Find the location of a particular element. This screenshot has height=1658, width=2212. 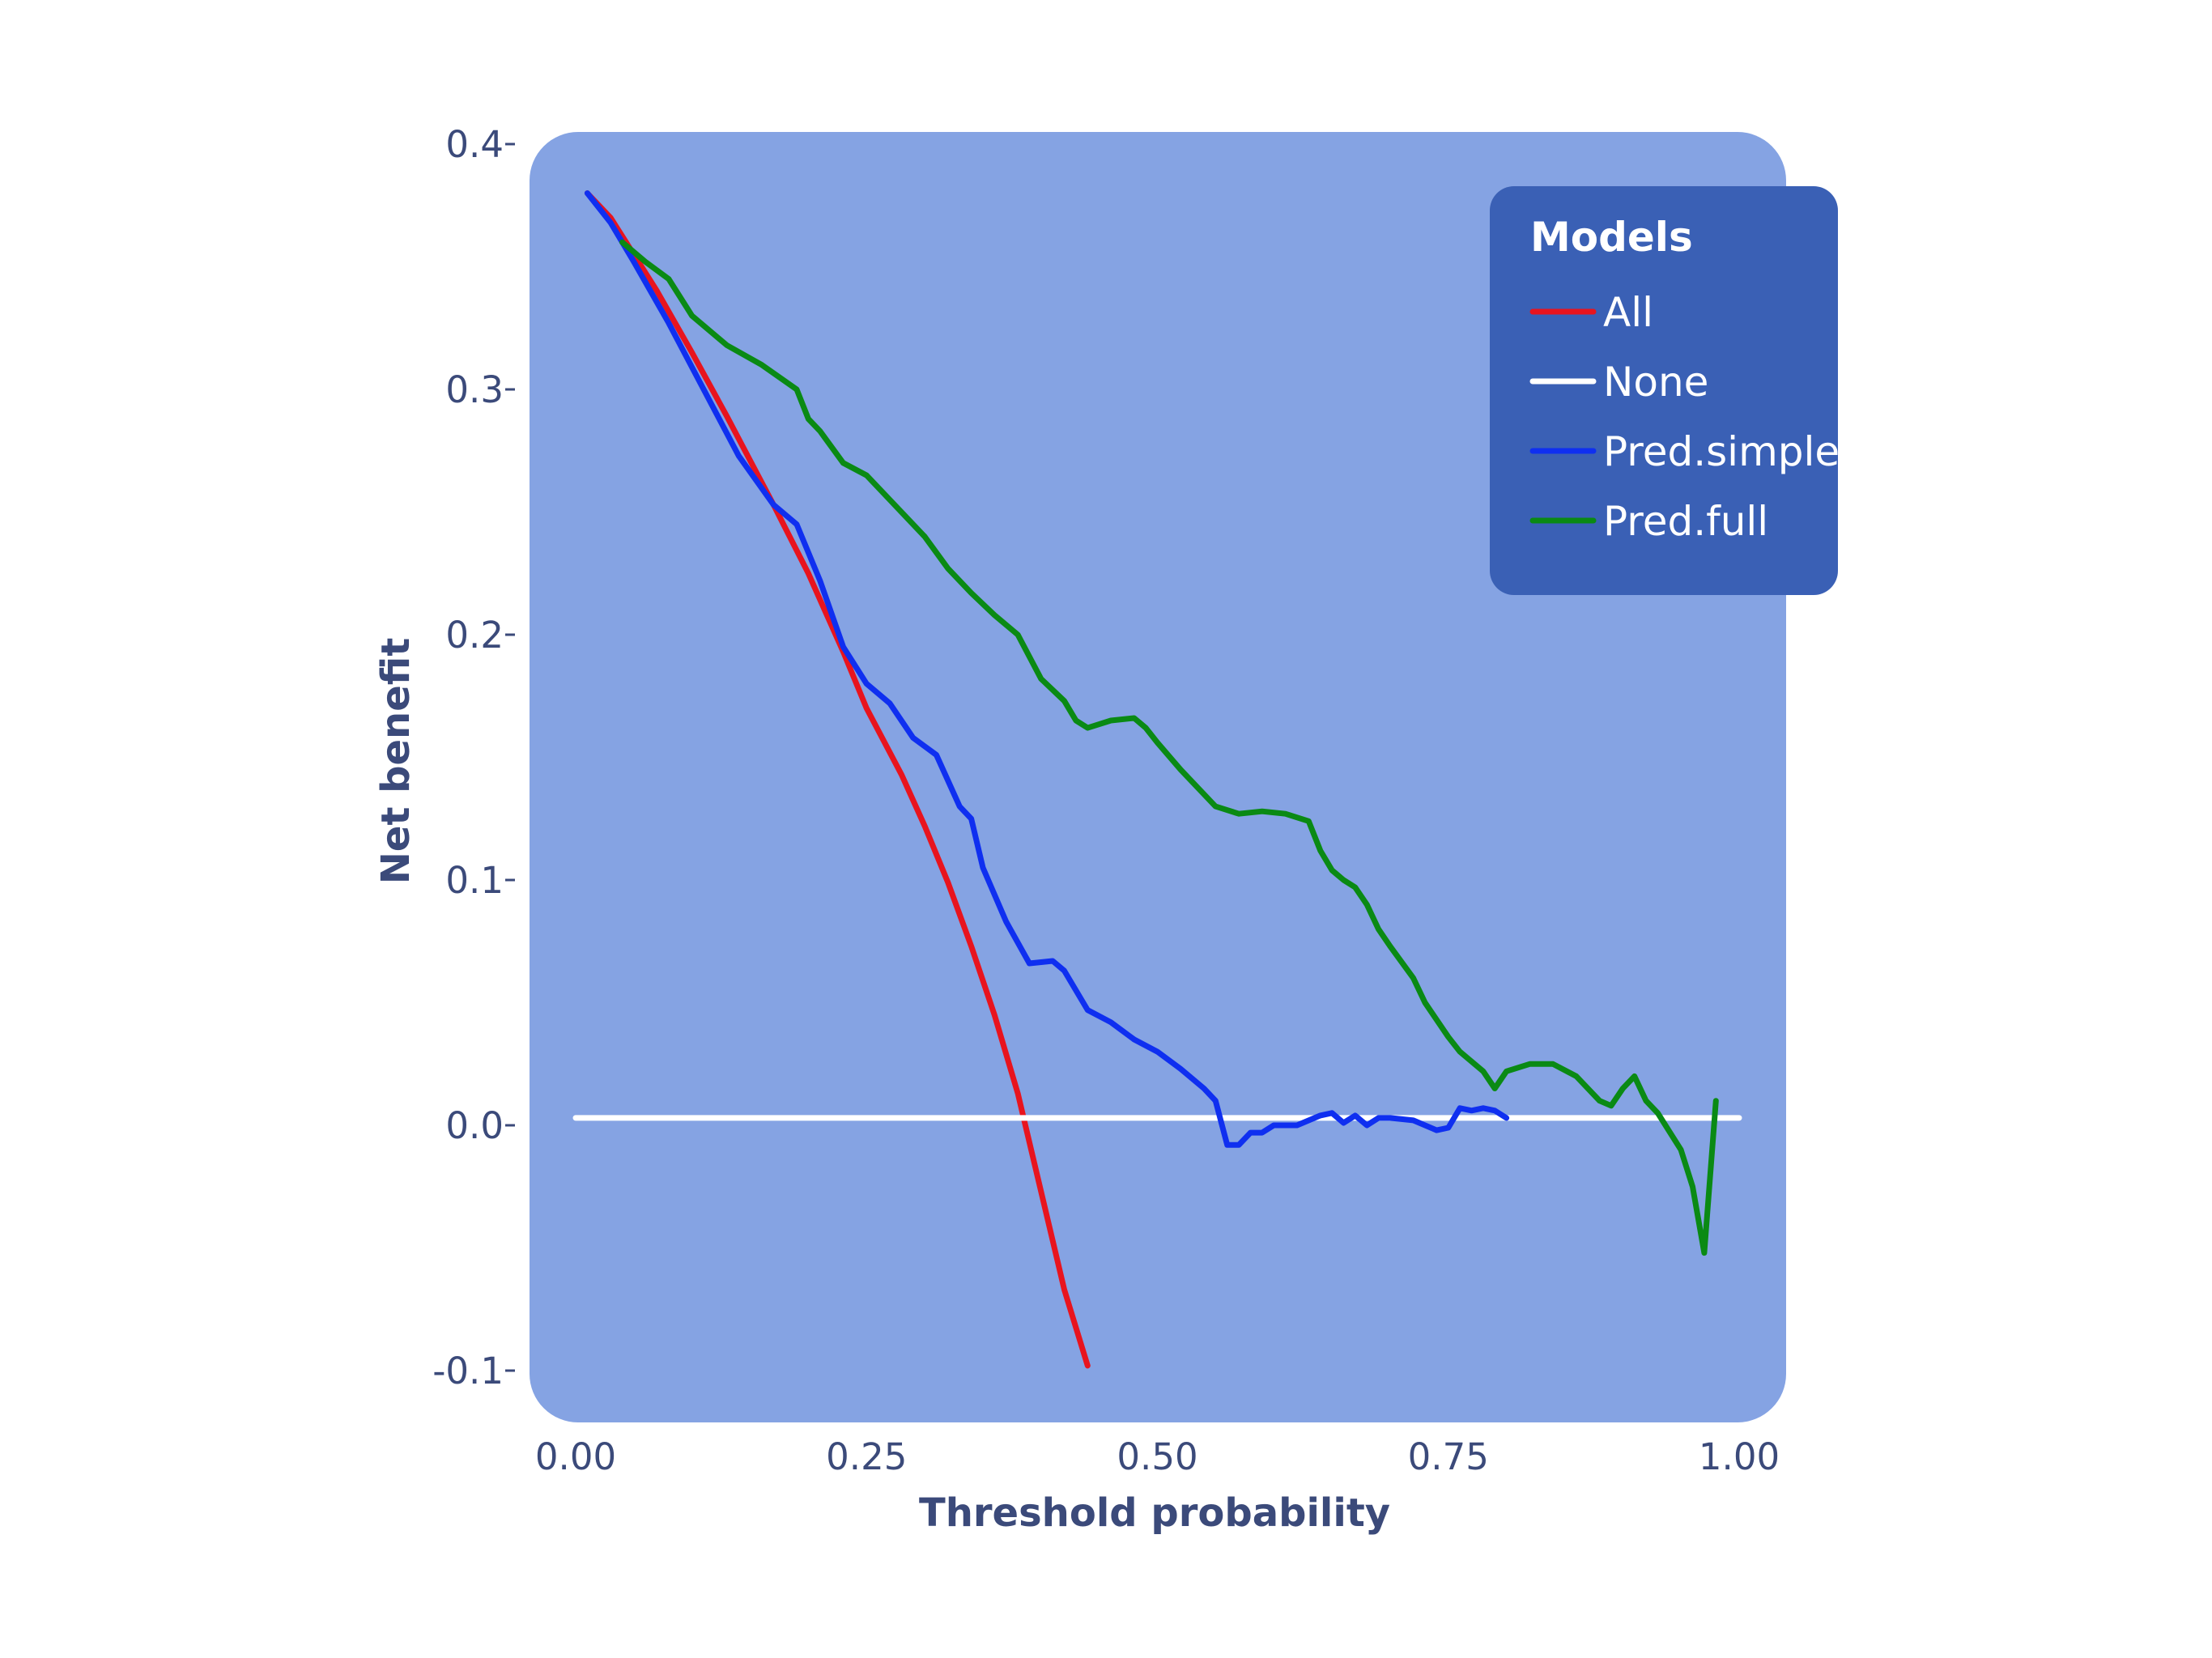

y-tick-label: -0.1 is located at coordinates (468, 1371).